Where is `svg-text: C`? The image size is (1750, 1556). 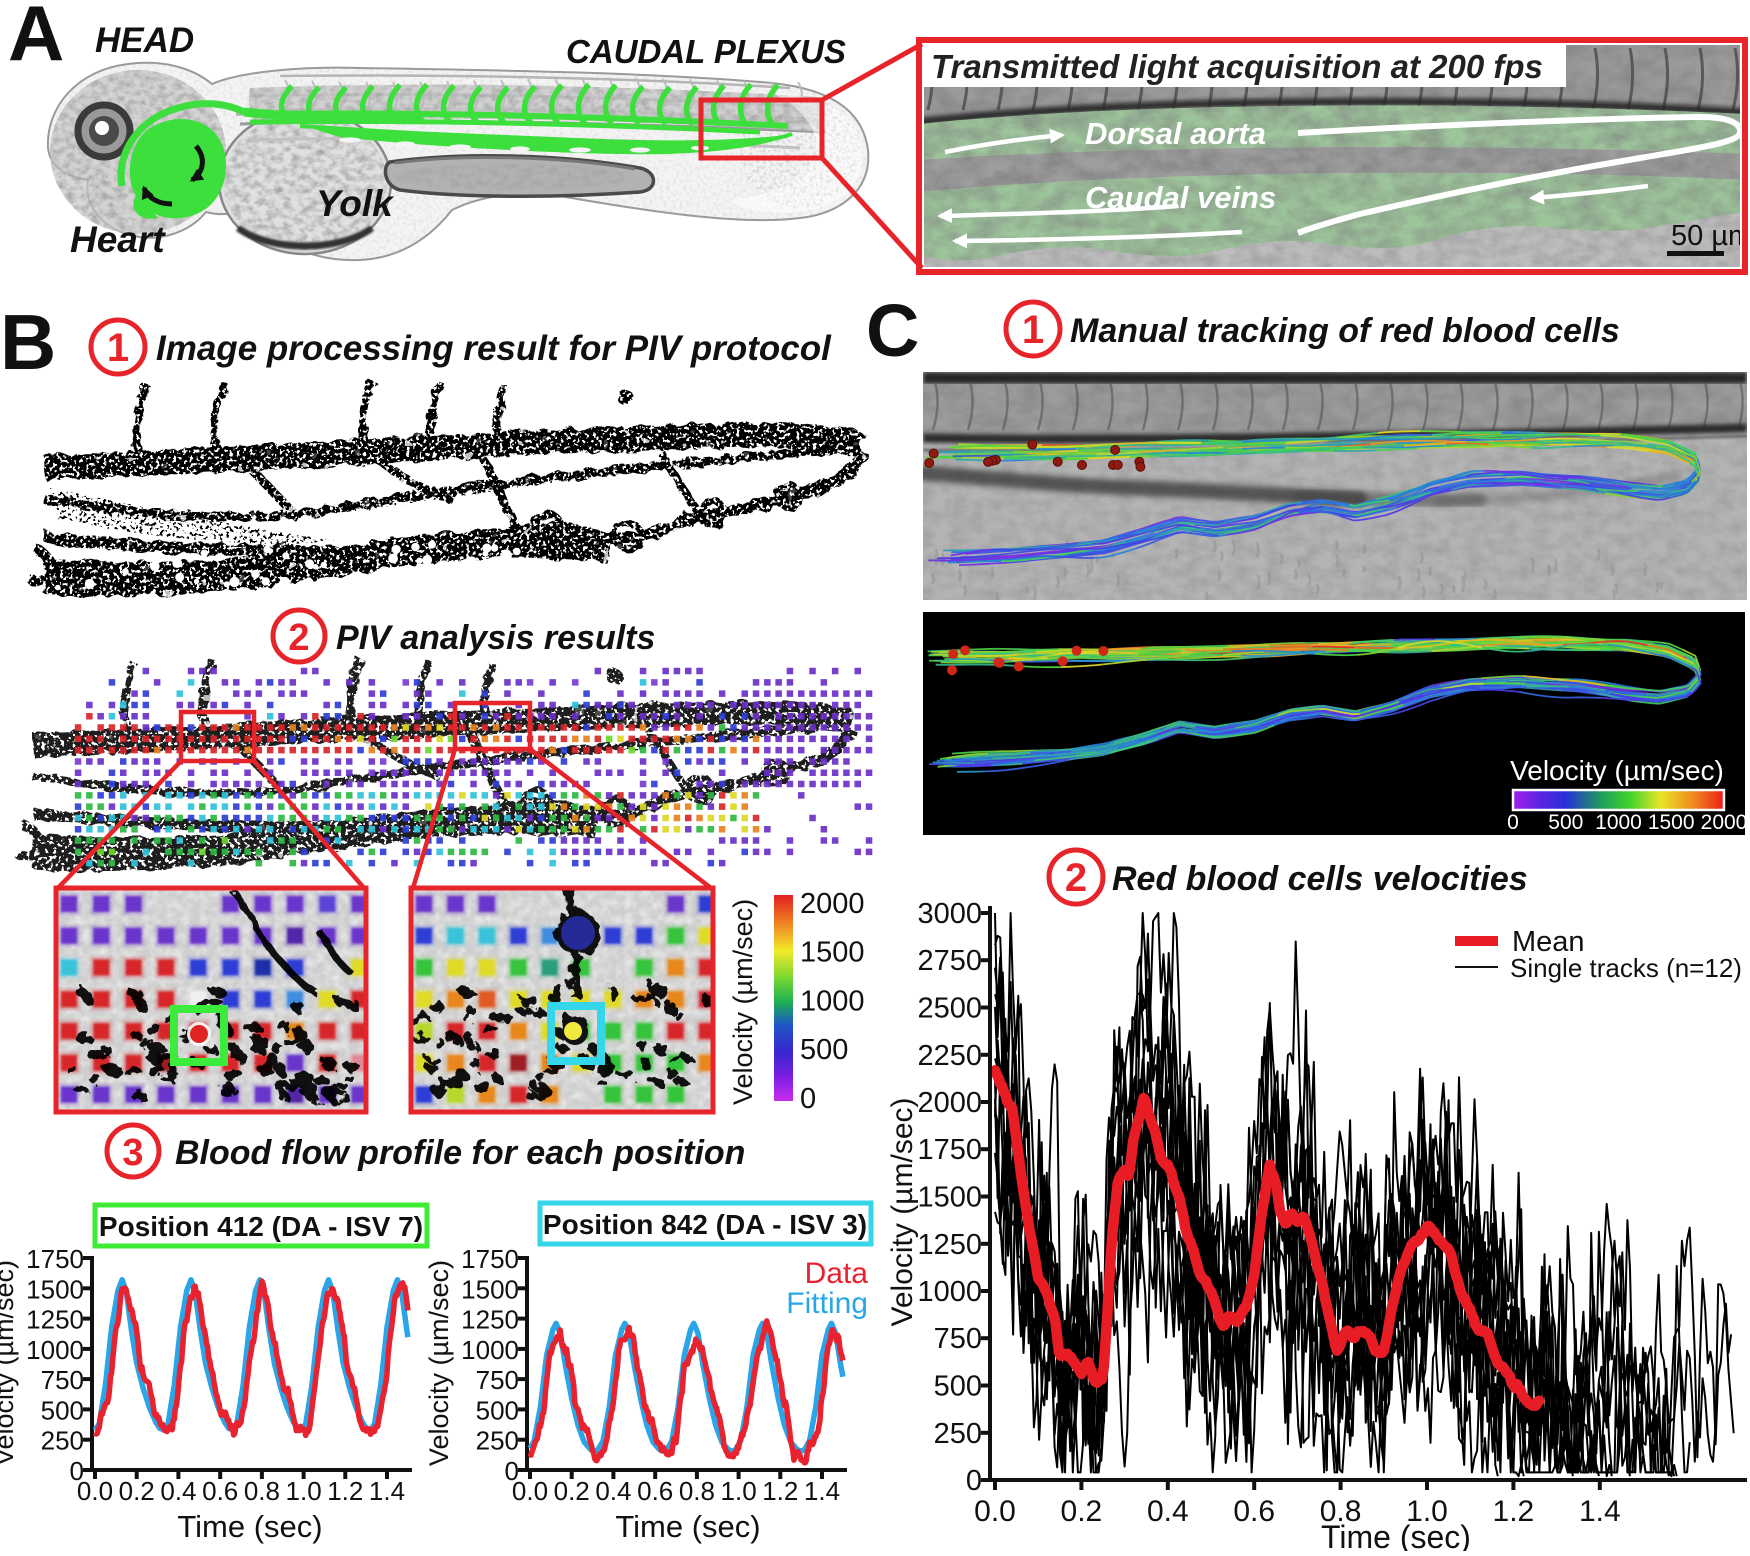 svg-text: C is located at coordinates (892, 330).